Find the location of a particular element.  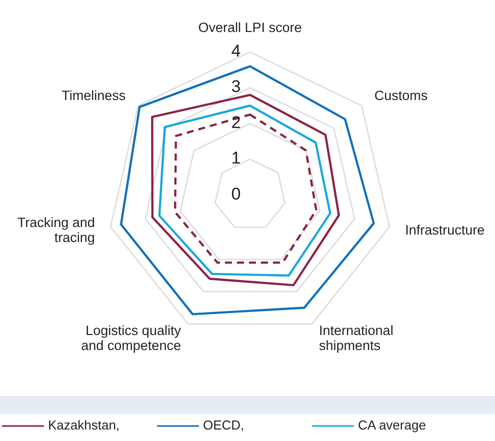

legend-label: CA average is located at coordinates (392, 424).